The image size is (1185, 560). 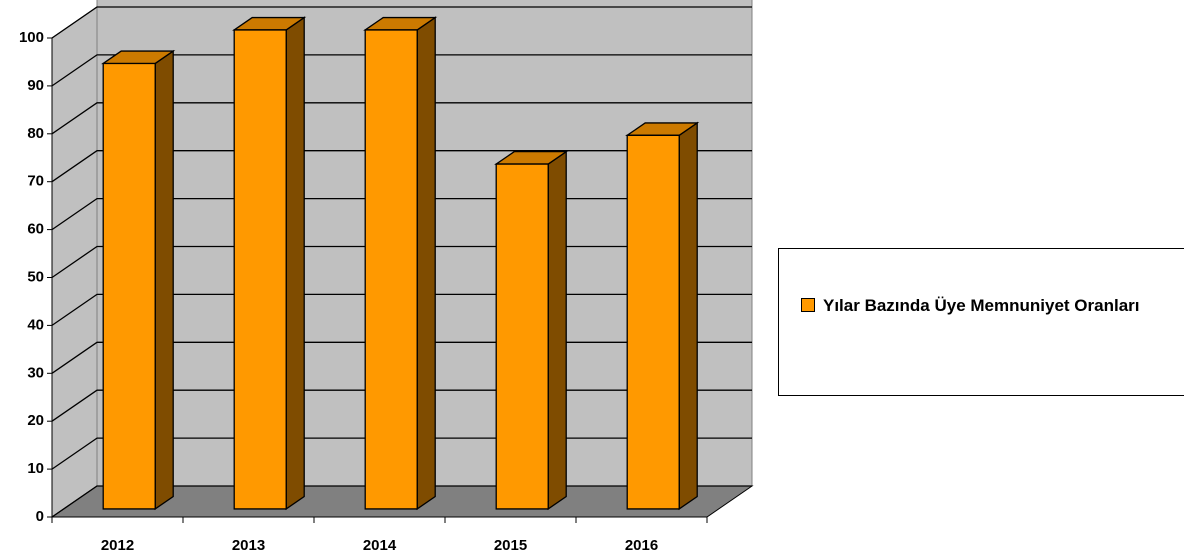 I want to click on y-tick-label: 50, so click(x=35, y=276).